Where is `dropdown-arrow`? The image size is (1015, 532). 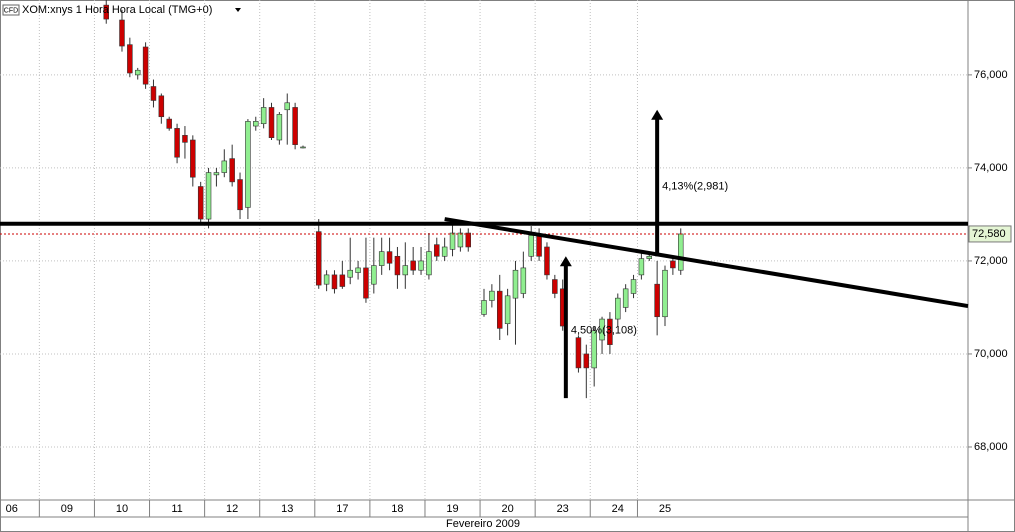
dropdown-arrow is located at coordinates (238, 10).